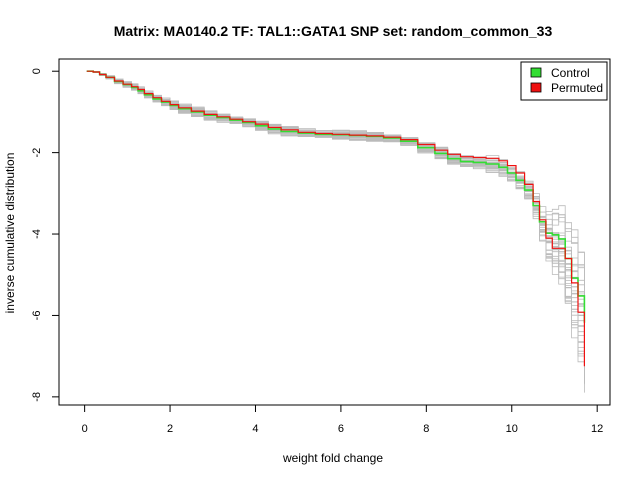  Describe the element at coordinates (37, 316) in the screenshot. I see `y-tick-label: -6` at that location.